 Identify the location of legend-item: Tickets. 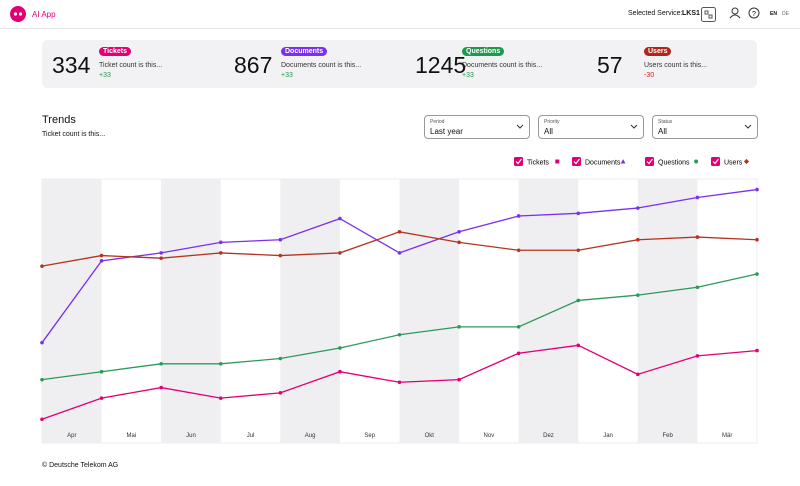
(531, 162).